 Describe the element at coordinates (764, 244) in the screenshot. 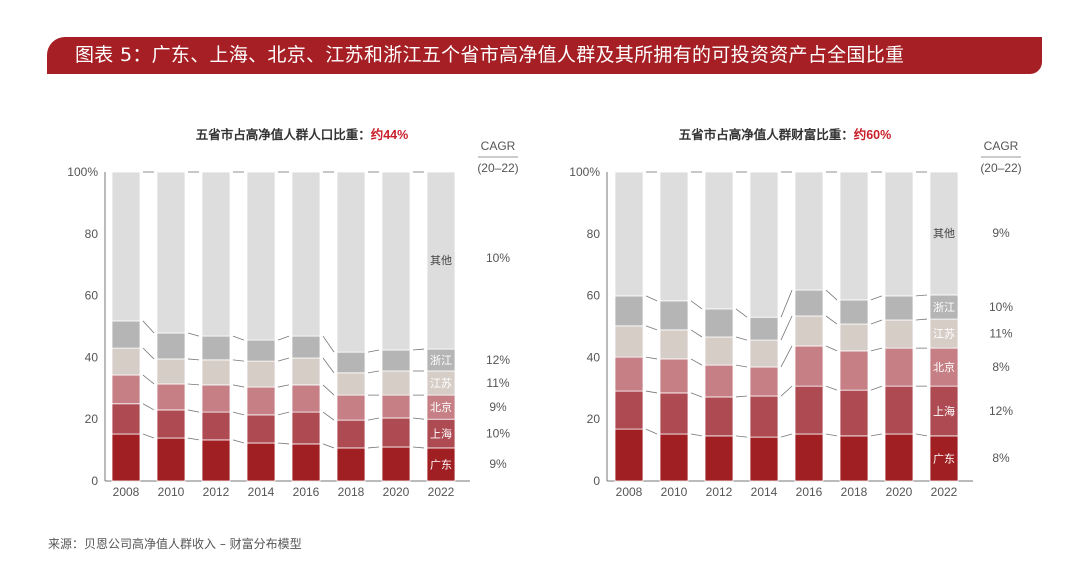

I see `chart2-bar-其他-2014` at that location.